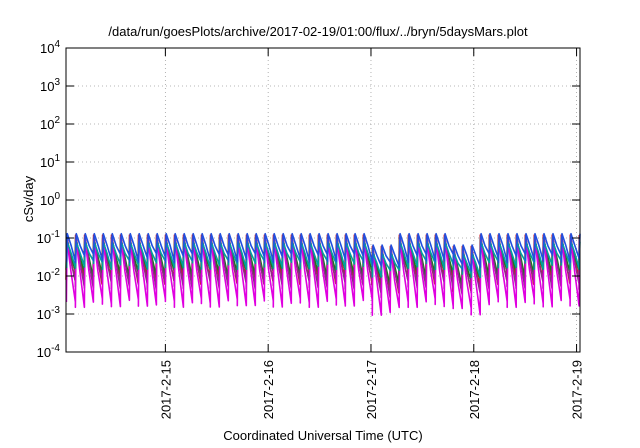  What do you see at coordinates (50, 47) in the screenshot?
I see `y-tick-label: 10⁴` at bounding box center [50, 47].